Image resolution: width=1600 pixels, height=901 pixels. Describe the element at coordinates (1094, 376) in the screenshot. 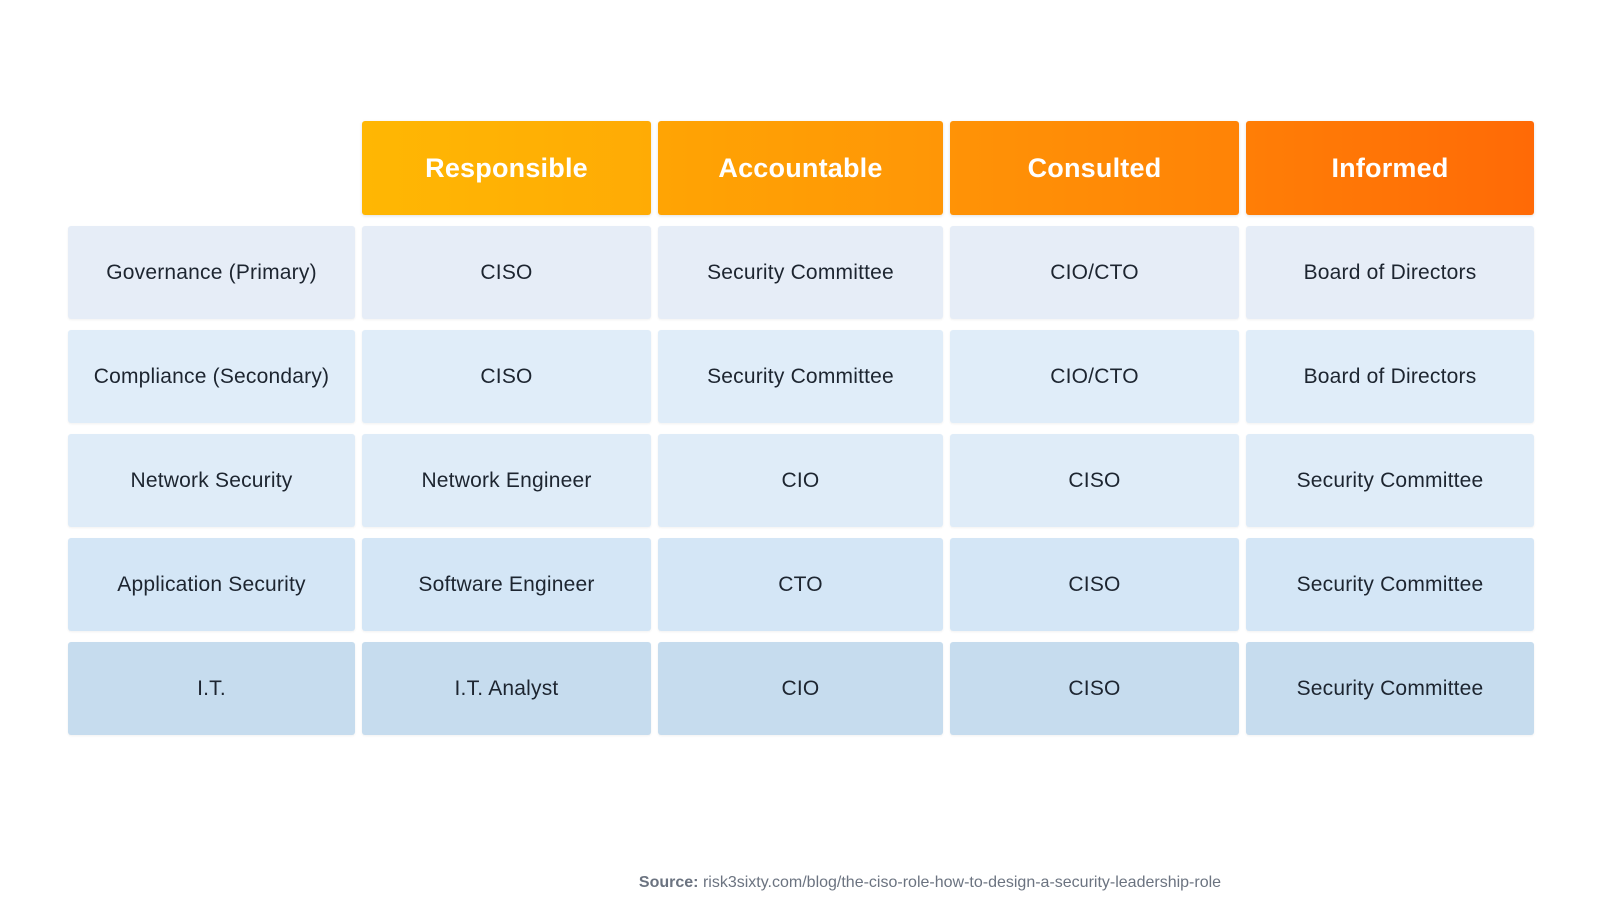

I see `cell-compliance-consulted: CIO/CTO` at that location.